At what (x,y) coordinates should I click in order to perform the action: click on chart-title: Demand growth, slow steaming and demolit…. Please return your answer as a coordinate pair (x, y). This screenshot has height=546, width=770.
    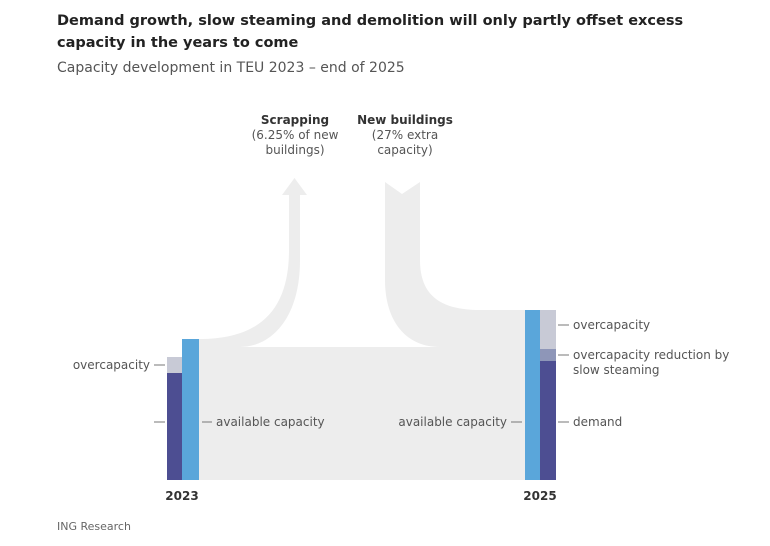
    Looking at the image, I should click on (370, 32).